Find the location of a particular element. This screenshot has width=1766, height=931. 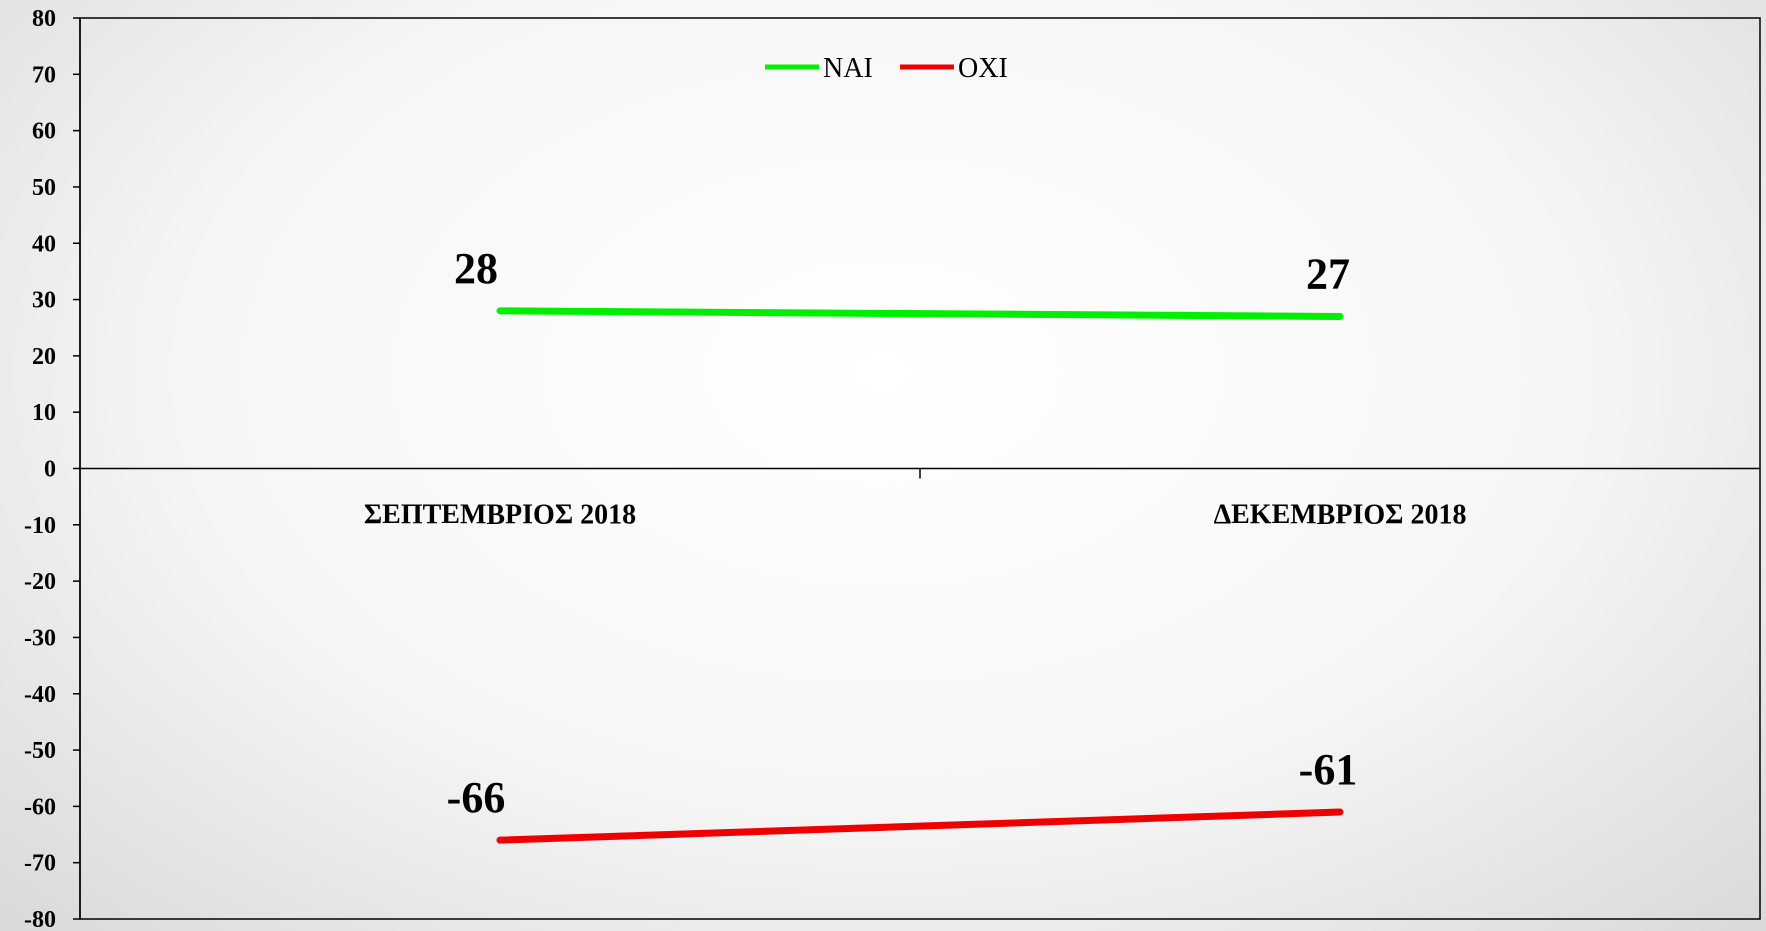

data-label: 28 is located at coordinates (476, 268).